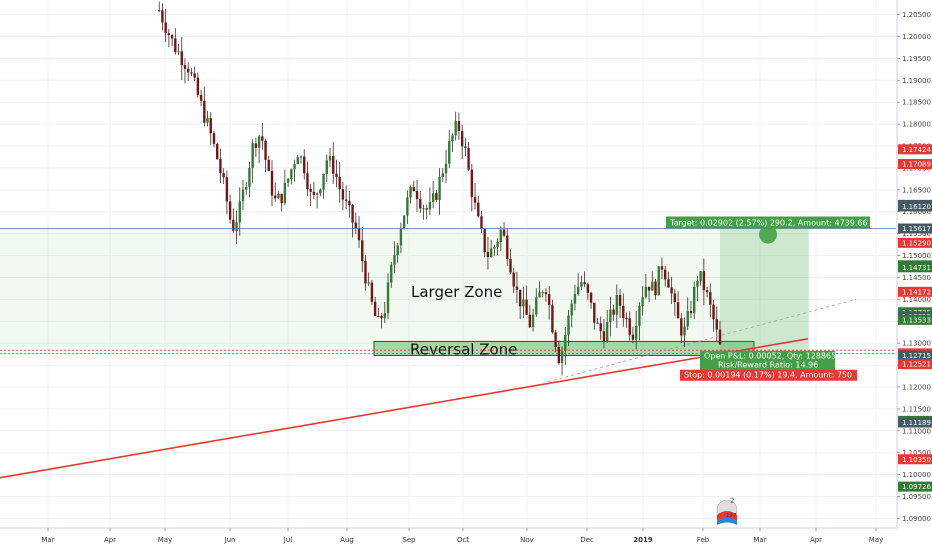  I want to click on x-tick-label: Dec, so click(587, 540).